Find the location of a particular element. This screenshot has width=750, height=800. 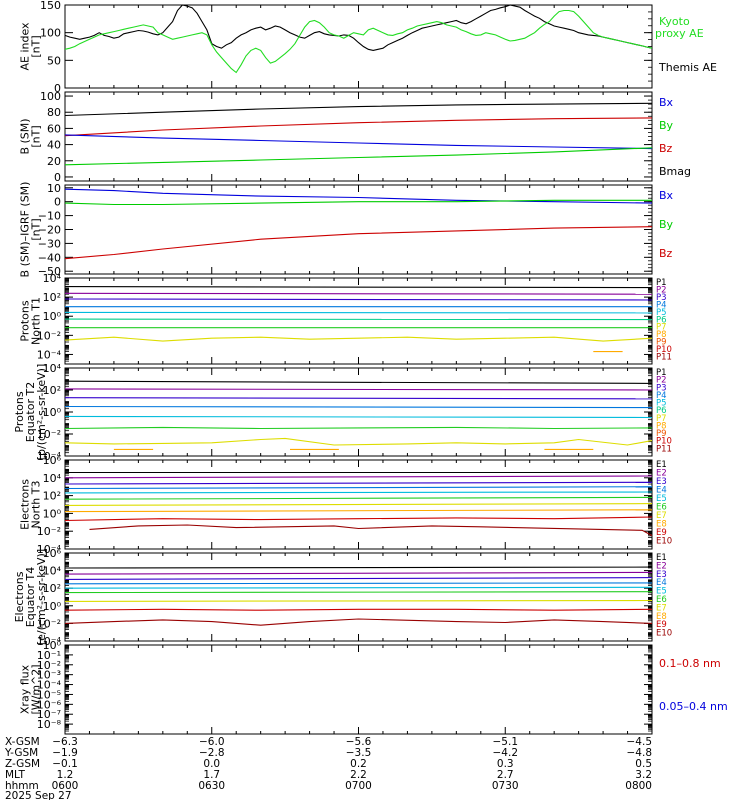

series-e8 is located at coordinates (358, 609).